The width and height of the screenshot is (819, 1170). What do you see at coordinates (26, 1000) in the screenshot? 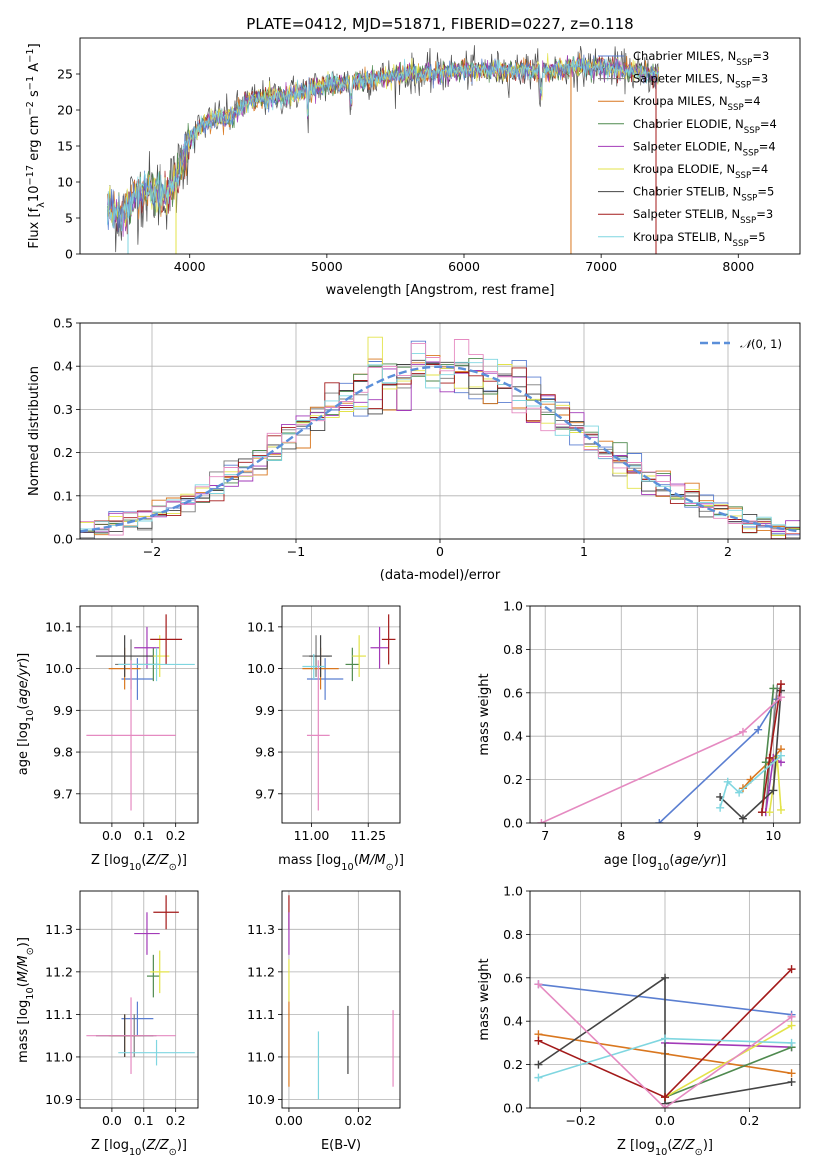
I see `y-axis-label: mass [log10(M/M⊙)]` at bounding box center [26, 1000].